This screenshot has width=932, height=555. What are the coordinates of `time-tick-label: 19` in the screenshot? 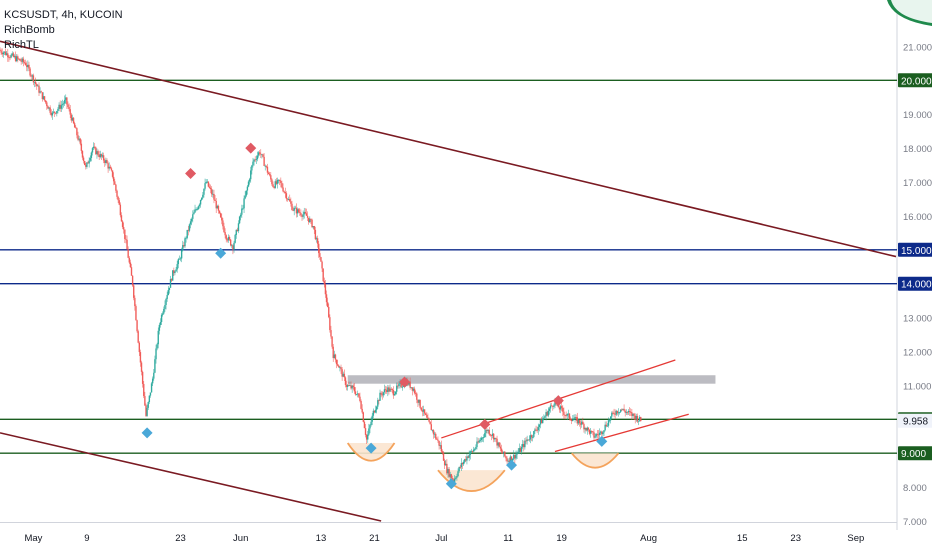 It's located at (561, 538).